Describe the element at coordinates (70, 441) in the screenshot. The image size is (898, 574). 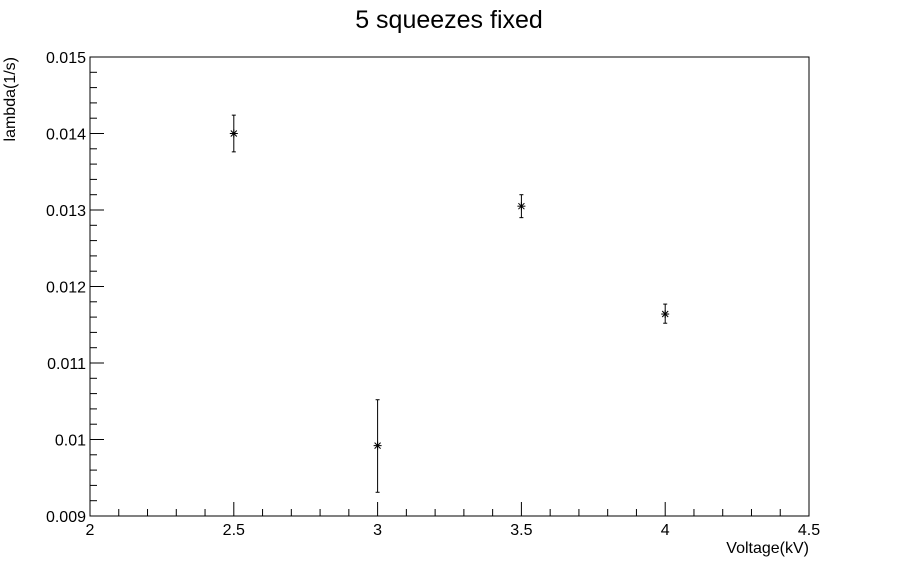
I see `y-tick-label: 0.01` at that location.